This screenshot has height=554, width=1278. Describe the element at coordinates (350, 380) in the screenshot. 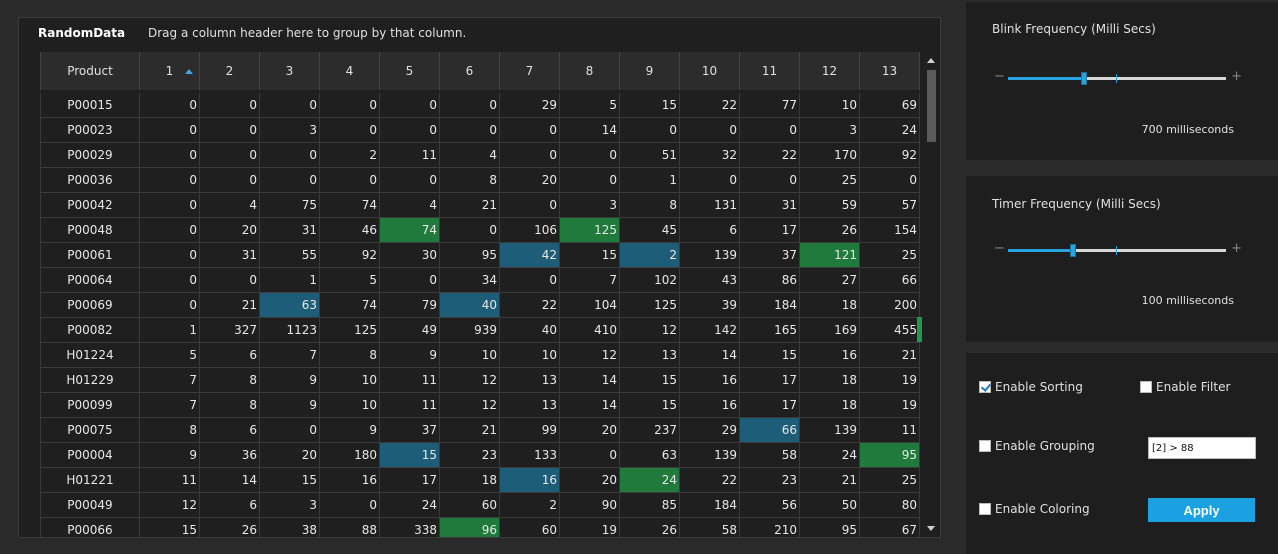

I see `value-cell: 10` at that location.